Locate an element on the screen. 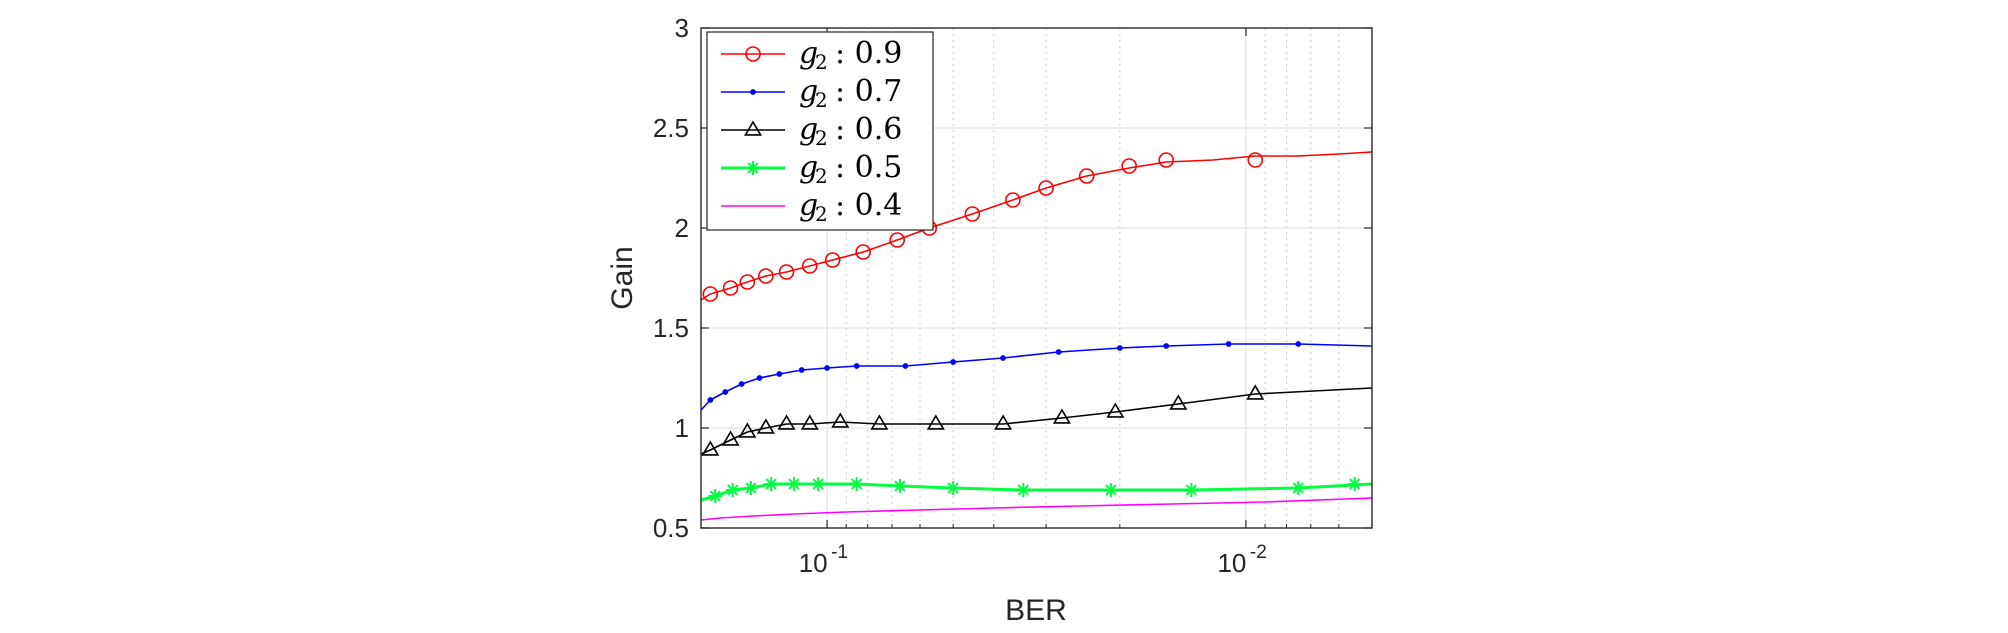 The width and height of the screenshot is (2008, 633). legend-value: : 0.5 is located at coordinates (868, 167).